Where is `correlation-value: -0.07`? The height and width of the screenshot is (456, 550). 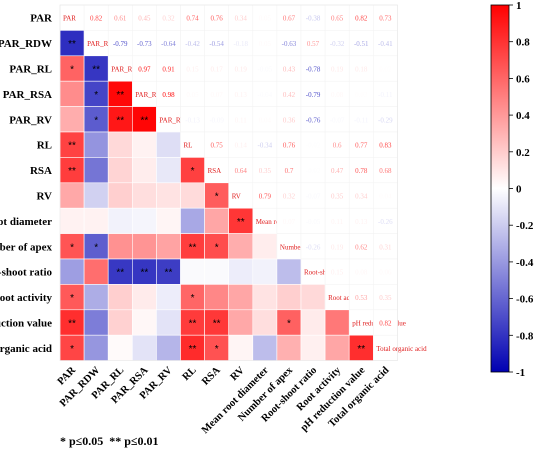
correlation-value: -0.07 is located at coordinates (337, 120).